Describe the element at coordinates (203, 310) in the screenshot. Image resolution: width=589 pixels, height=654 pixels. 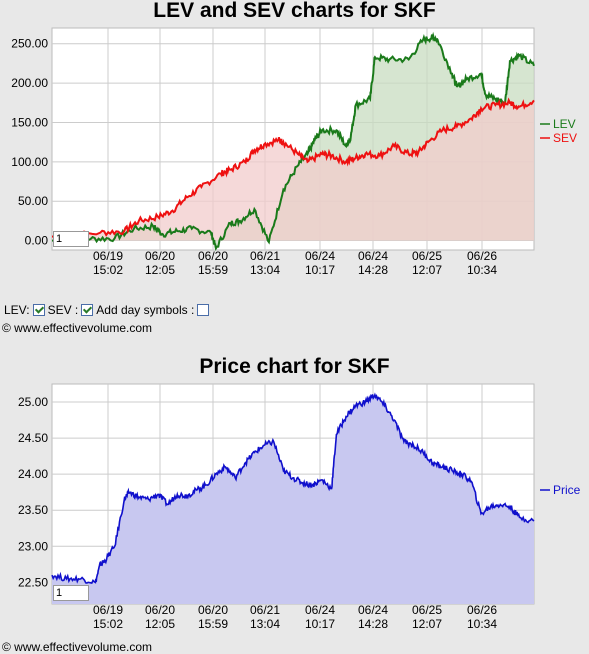
I see `day-symbols-checkbox` at that location.